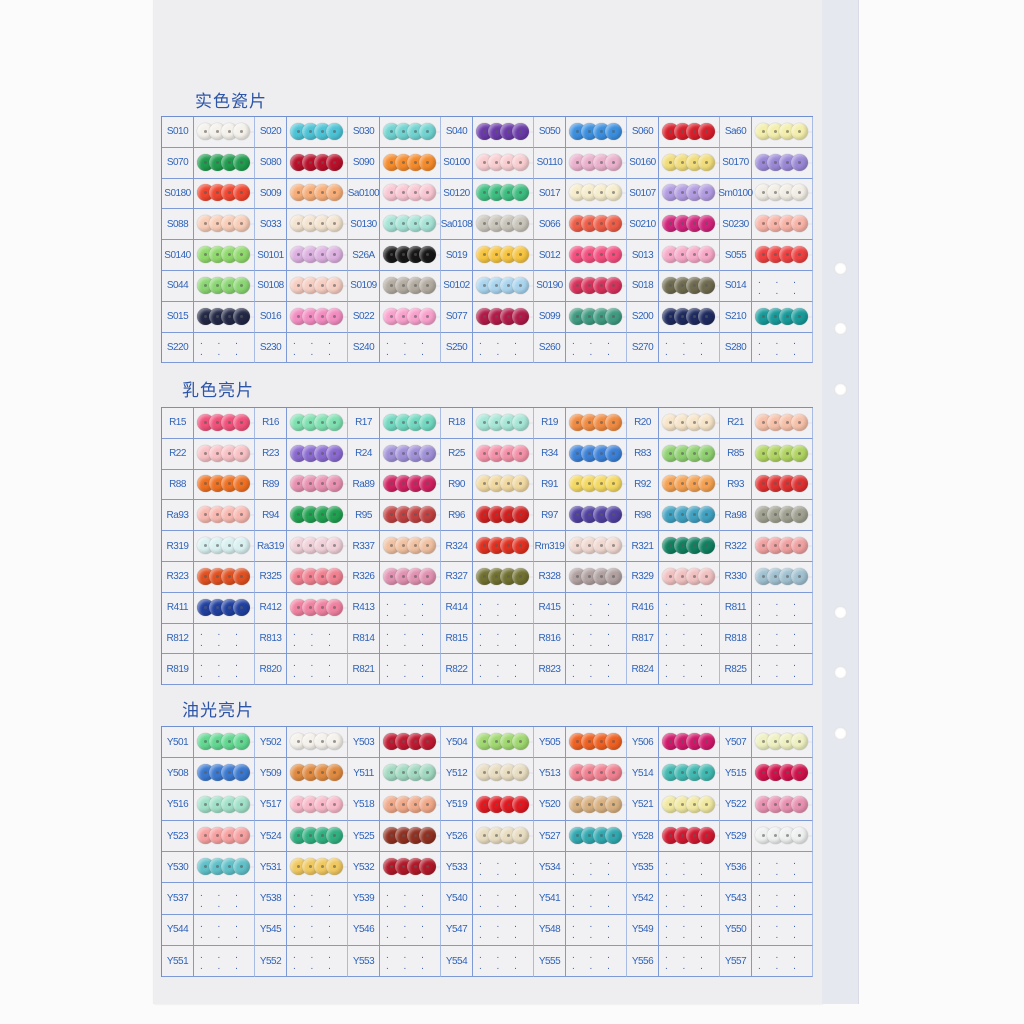 This screenshot has height=1024, width=1024. I want to click on swatch-code: Y506, so click(643, 743).